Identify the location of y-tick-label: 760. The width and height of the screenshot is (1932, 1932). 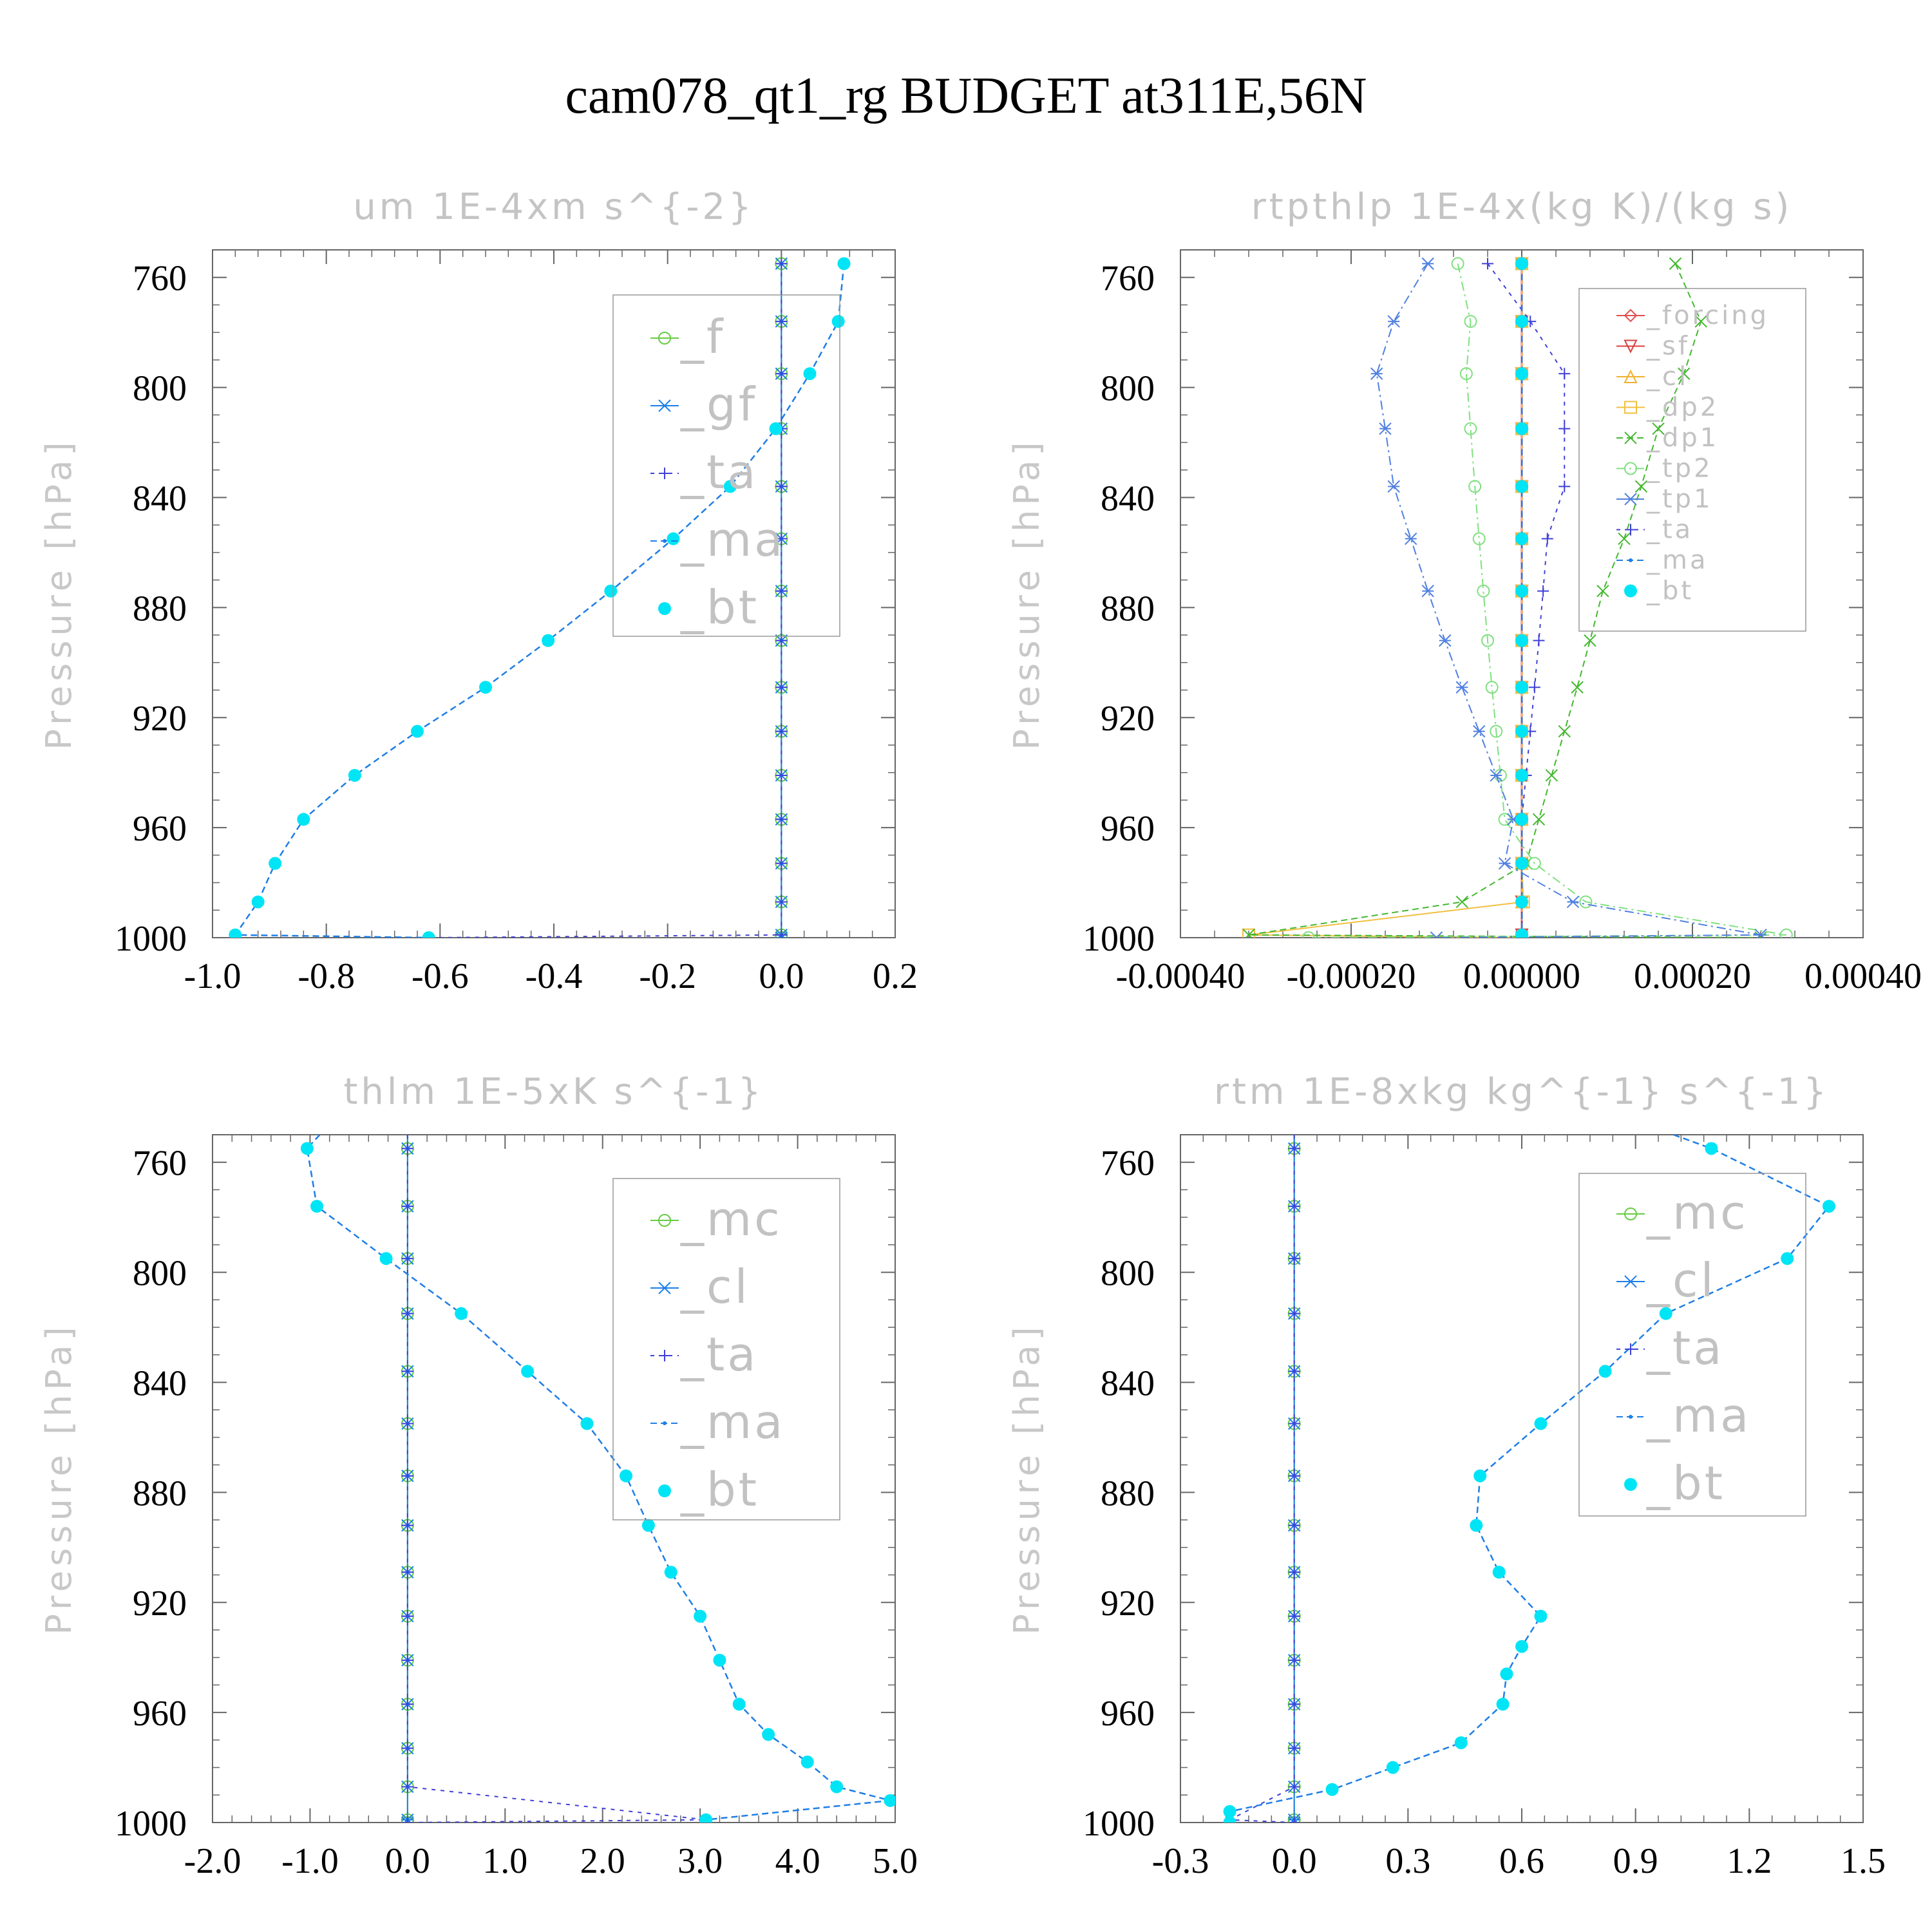
(160, 1164).